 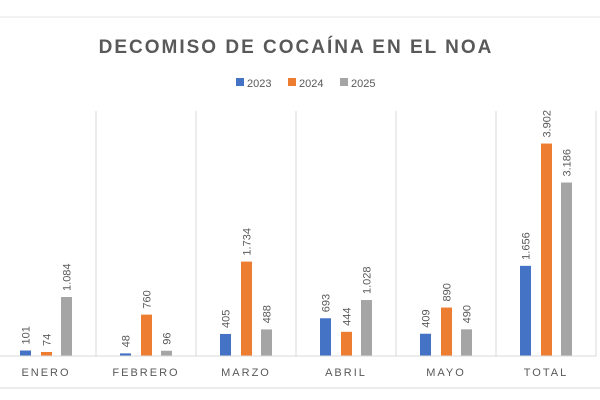 What do you see at coordinates (348, 316) in the screenshot?
I see `data-label: 444` at bounding box center [348, 316].